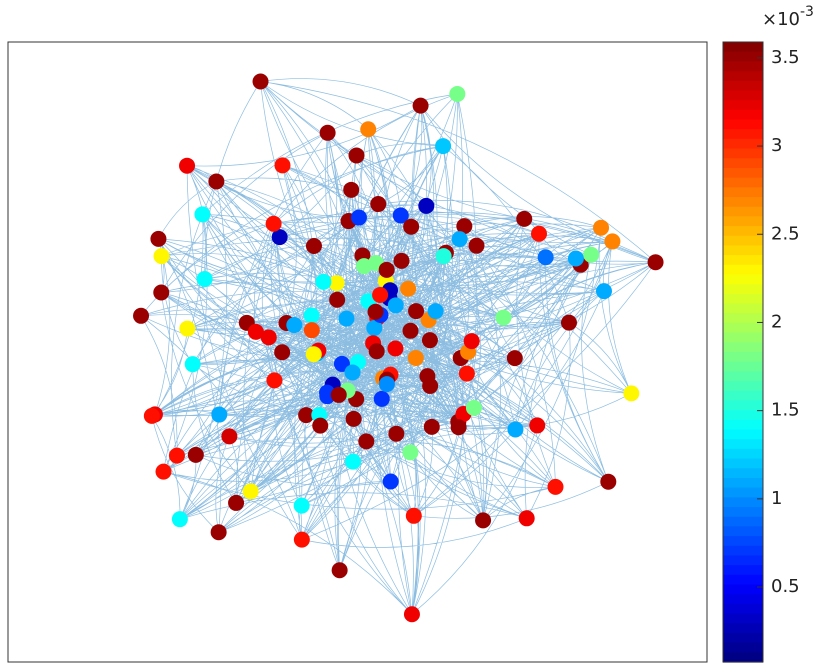 This screenshot has height=672, width=829. Describe the element at coordinates (776, 498) in the screenshot. I see `colorbar-tick-label: 1` at that location.